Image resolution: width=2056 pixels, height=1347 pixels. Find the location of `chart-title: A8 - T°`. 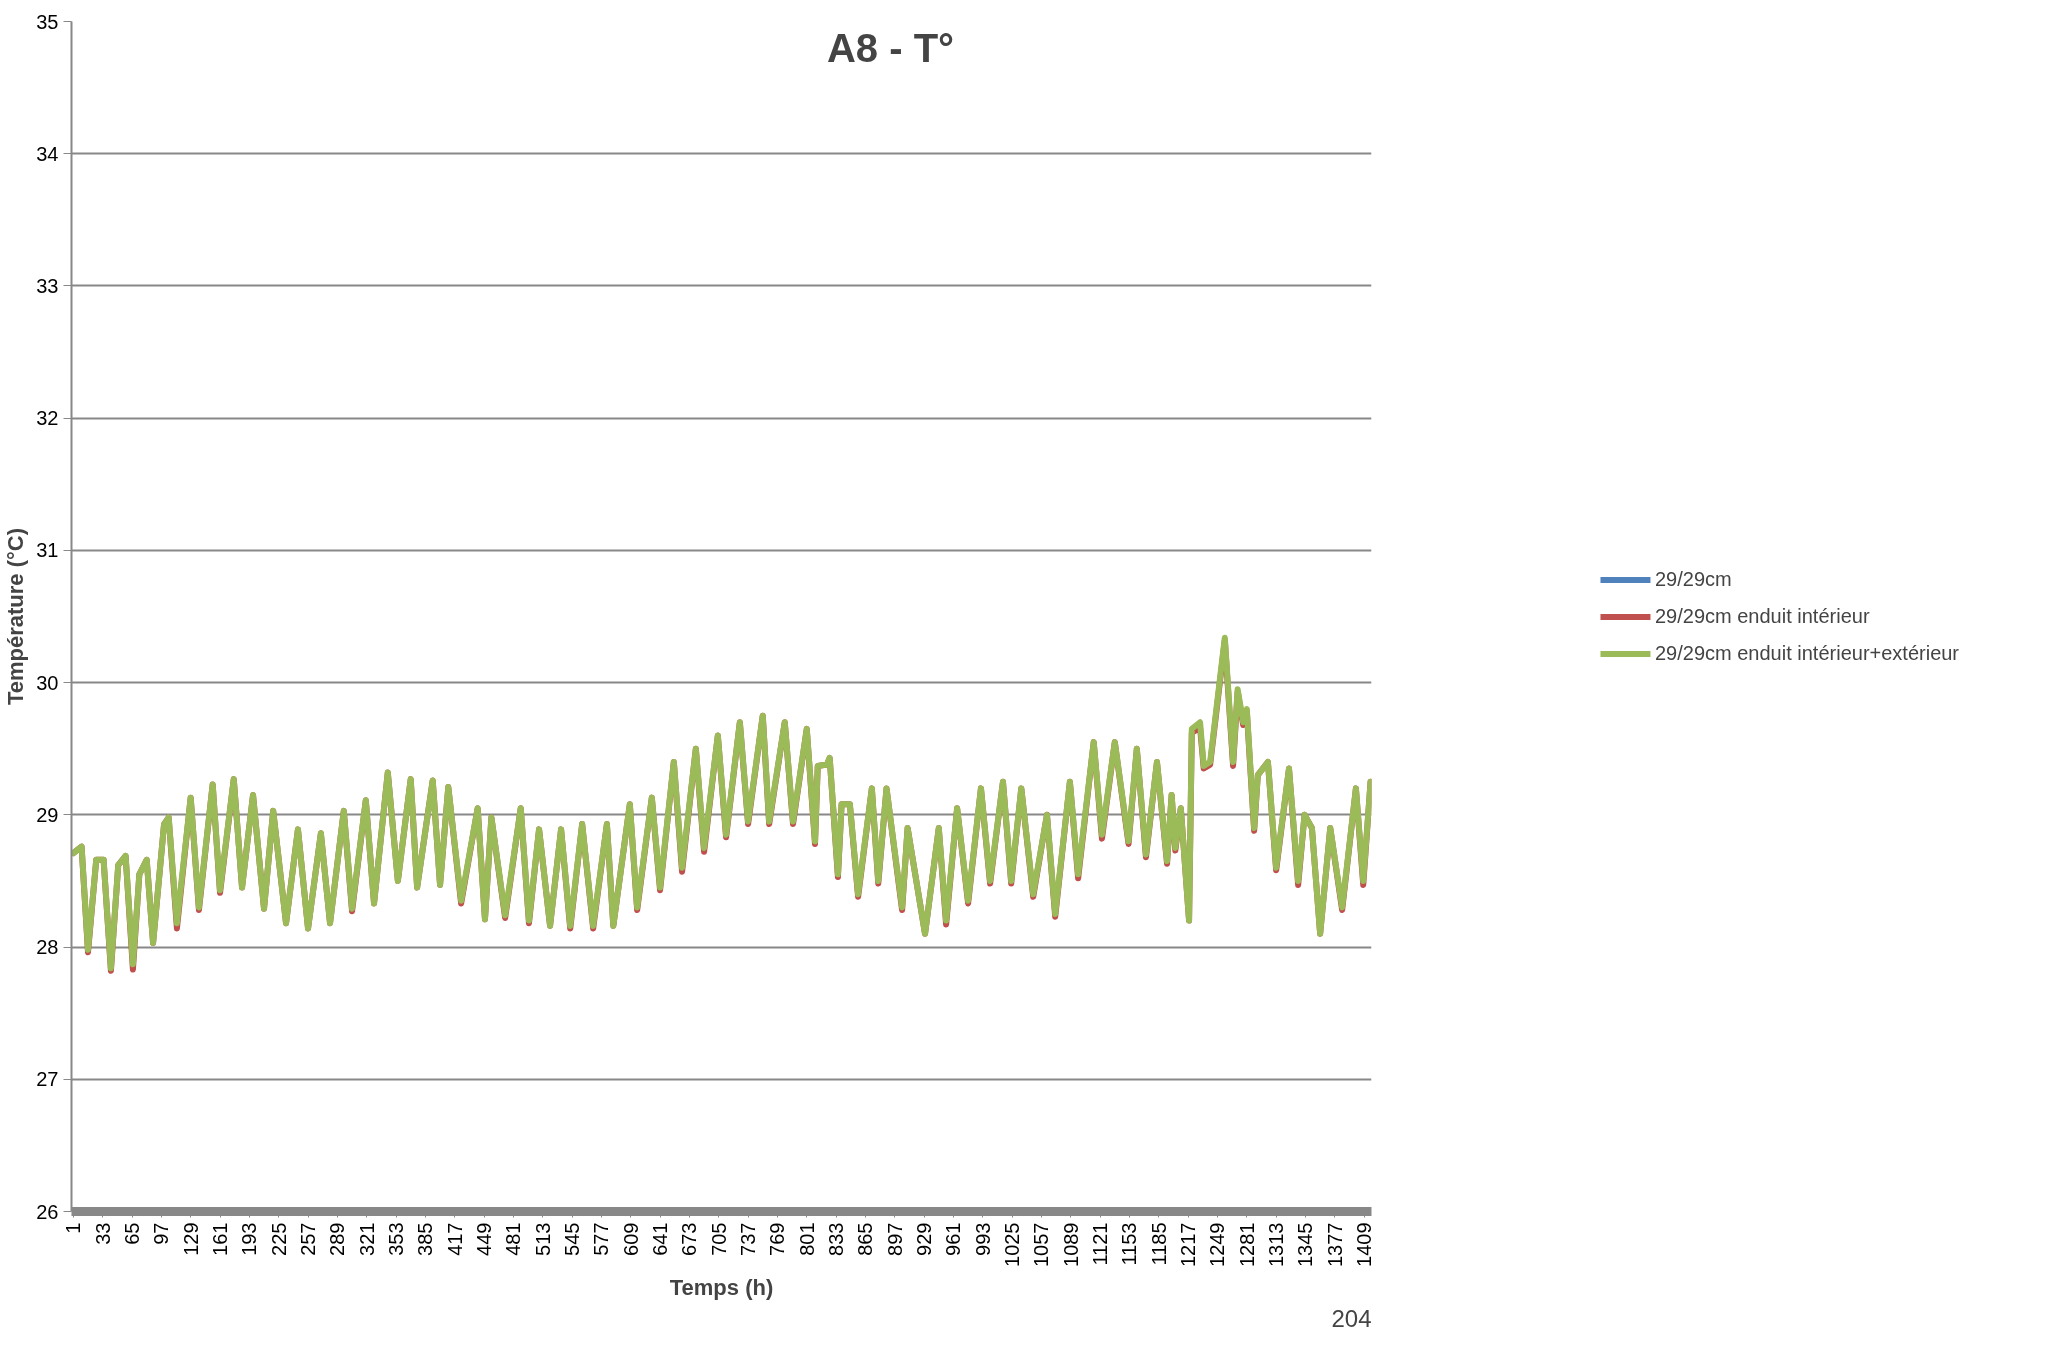

chart-title: A8 - T° is located at coordinates (890, 47).